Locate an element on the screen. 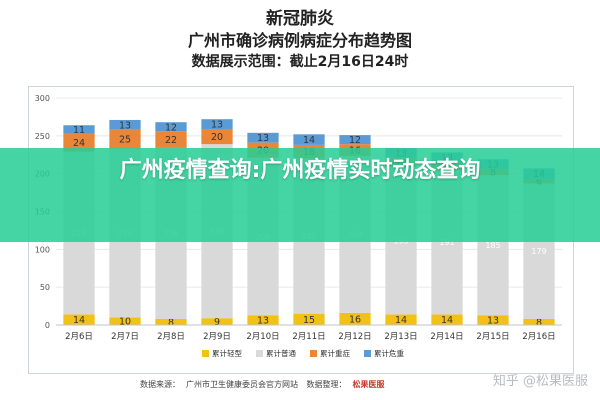  chart-title: 新冠肺炎 is located at coordinates (300, 19).